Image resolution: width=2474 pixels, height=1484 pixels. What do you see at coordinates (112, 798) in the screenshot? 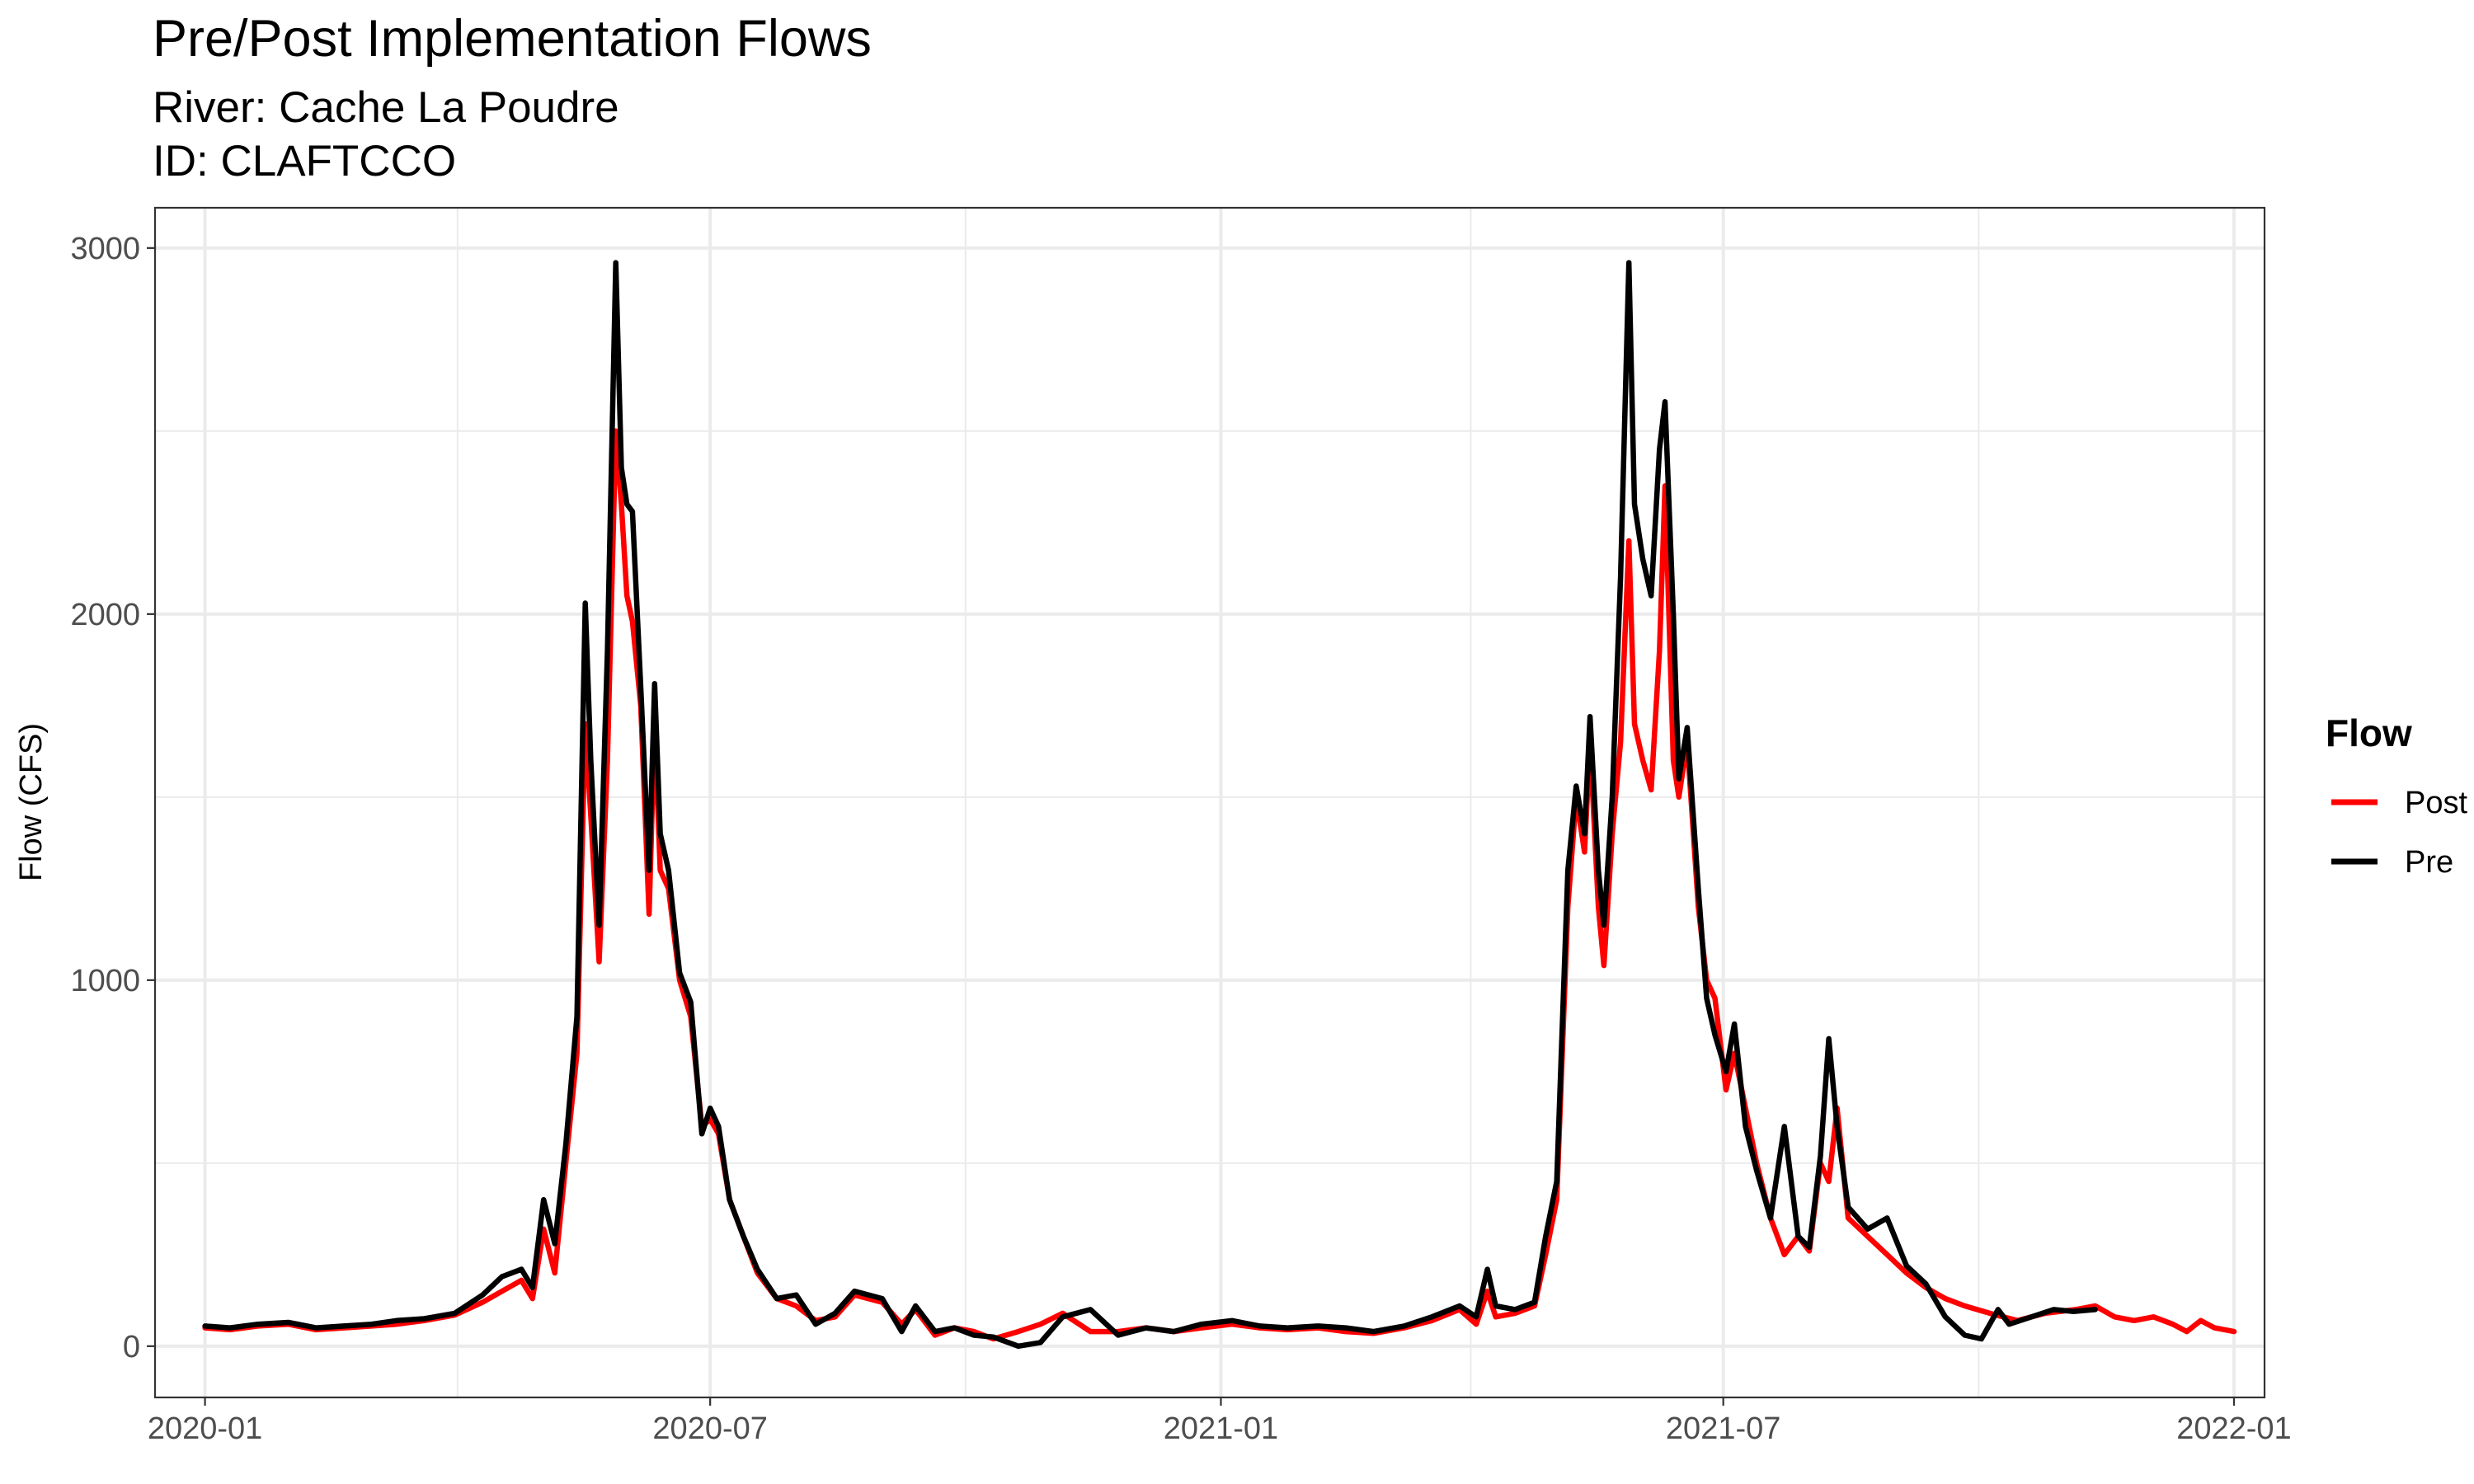
I see `y-axis: 0 1000 2000 3000` at bounding box center [112, 798].